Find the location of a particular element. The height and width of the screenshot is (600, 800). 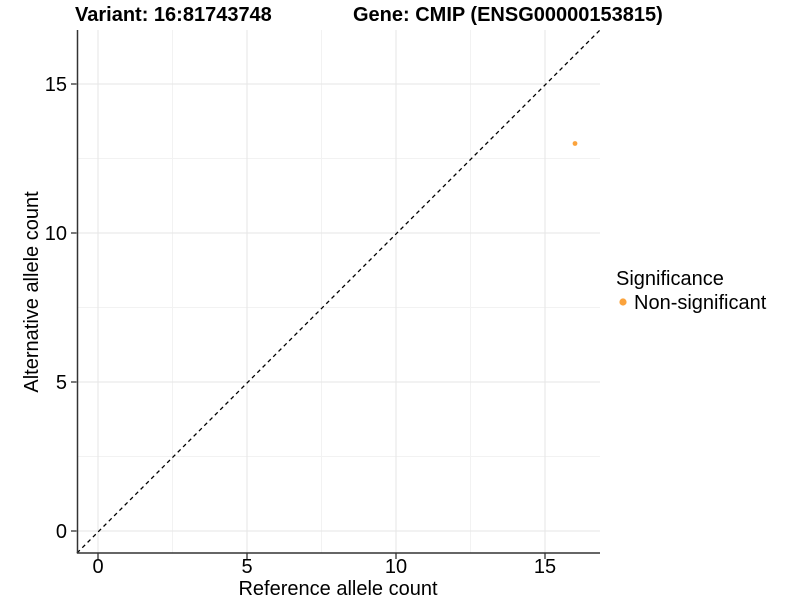

legend-title: Significance is located at coordinates (670, 279).